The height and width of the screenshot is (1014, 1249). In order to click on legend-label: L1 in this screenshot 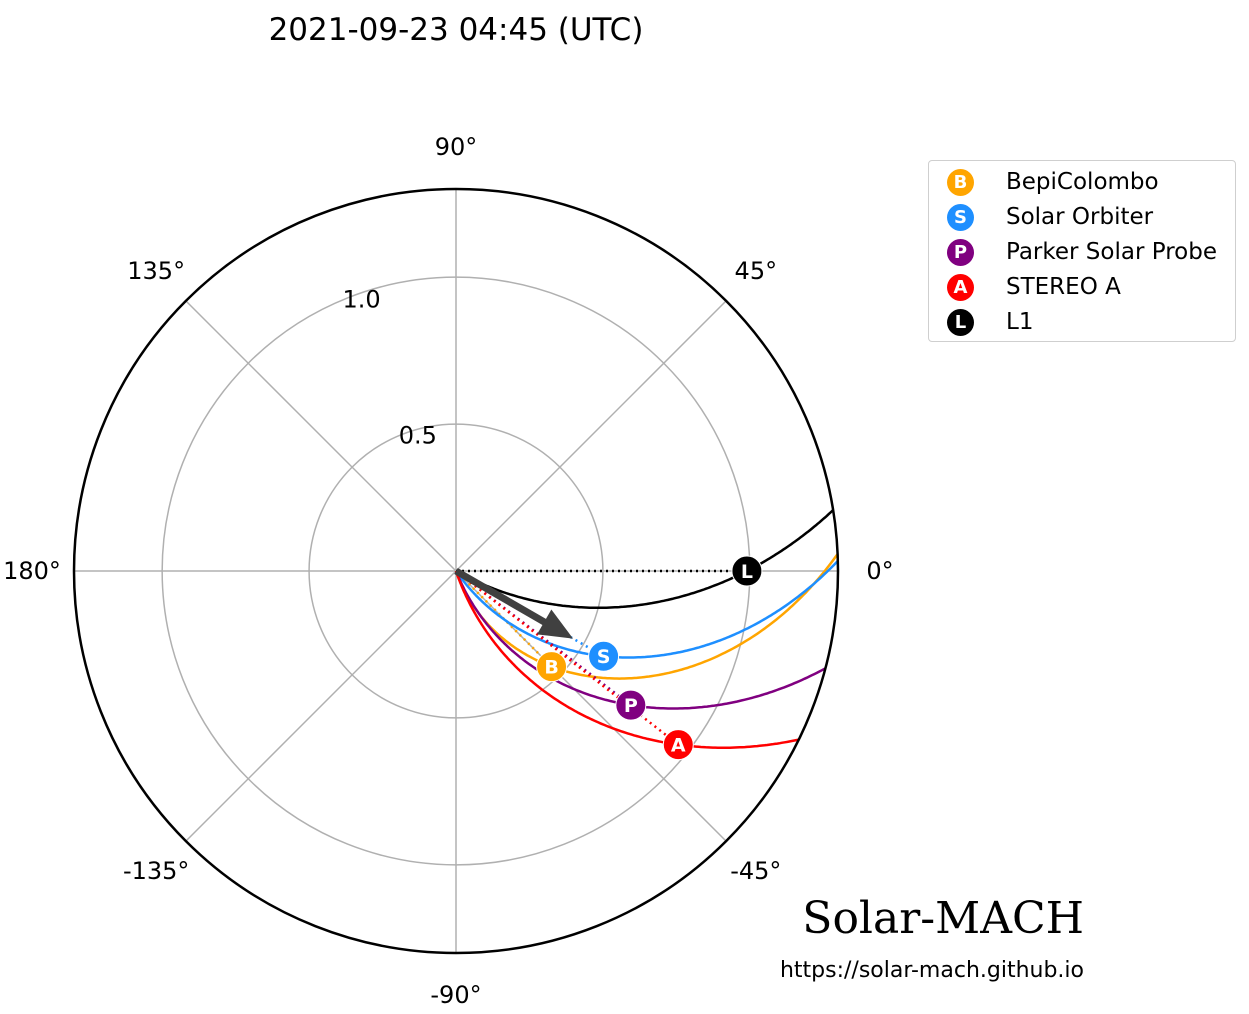, I will do `click(1020, 322)`.